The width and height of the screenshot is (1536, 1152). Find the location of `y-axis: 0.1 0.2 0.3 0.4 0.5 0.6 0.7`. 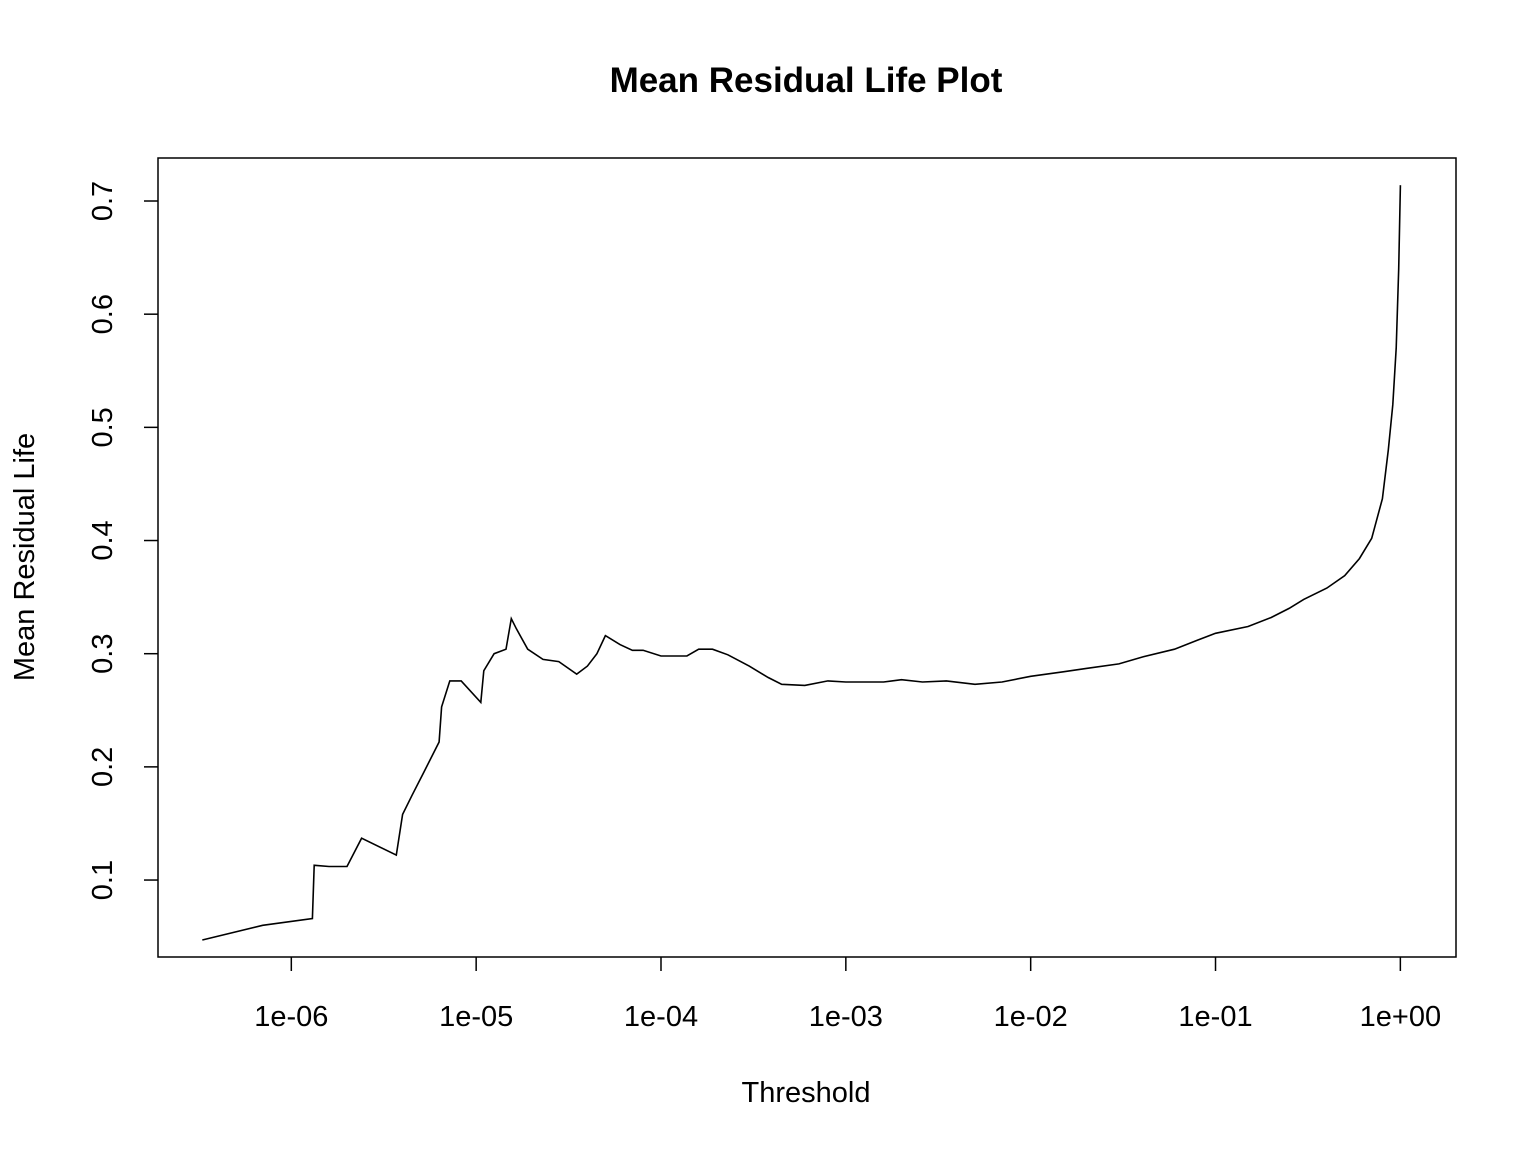

y-axis: 0.1 0.2 0.3 0.4 0.5 0.6 0.7 is located at coordinates (122, 540).